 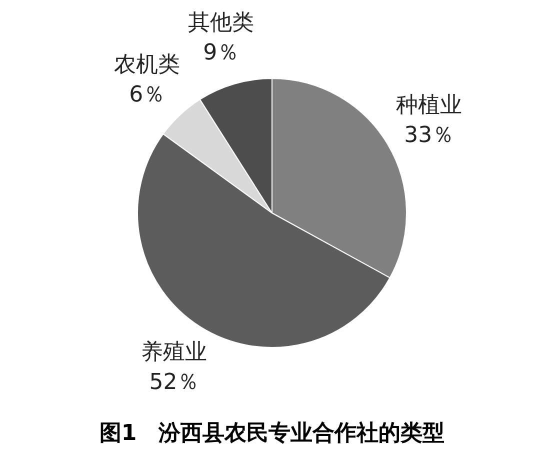 I want to click on slice-label: 其他类, so click(x=221, y=23).